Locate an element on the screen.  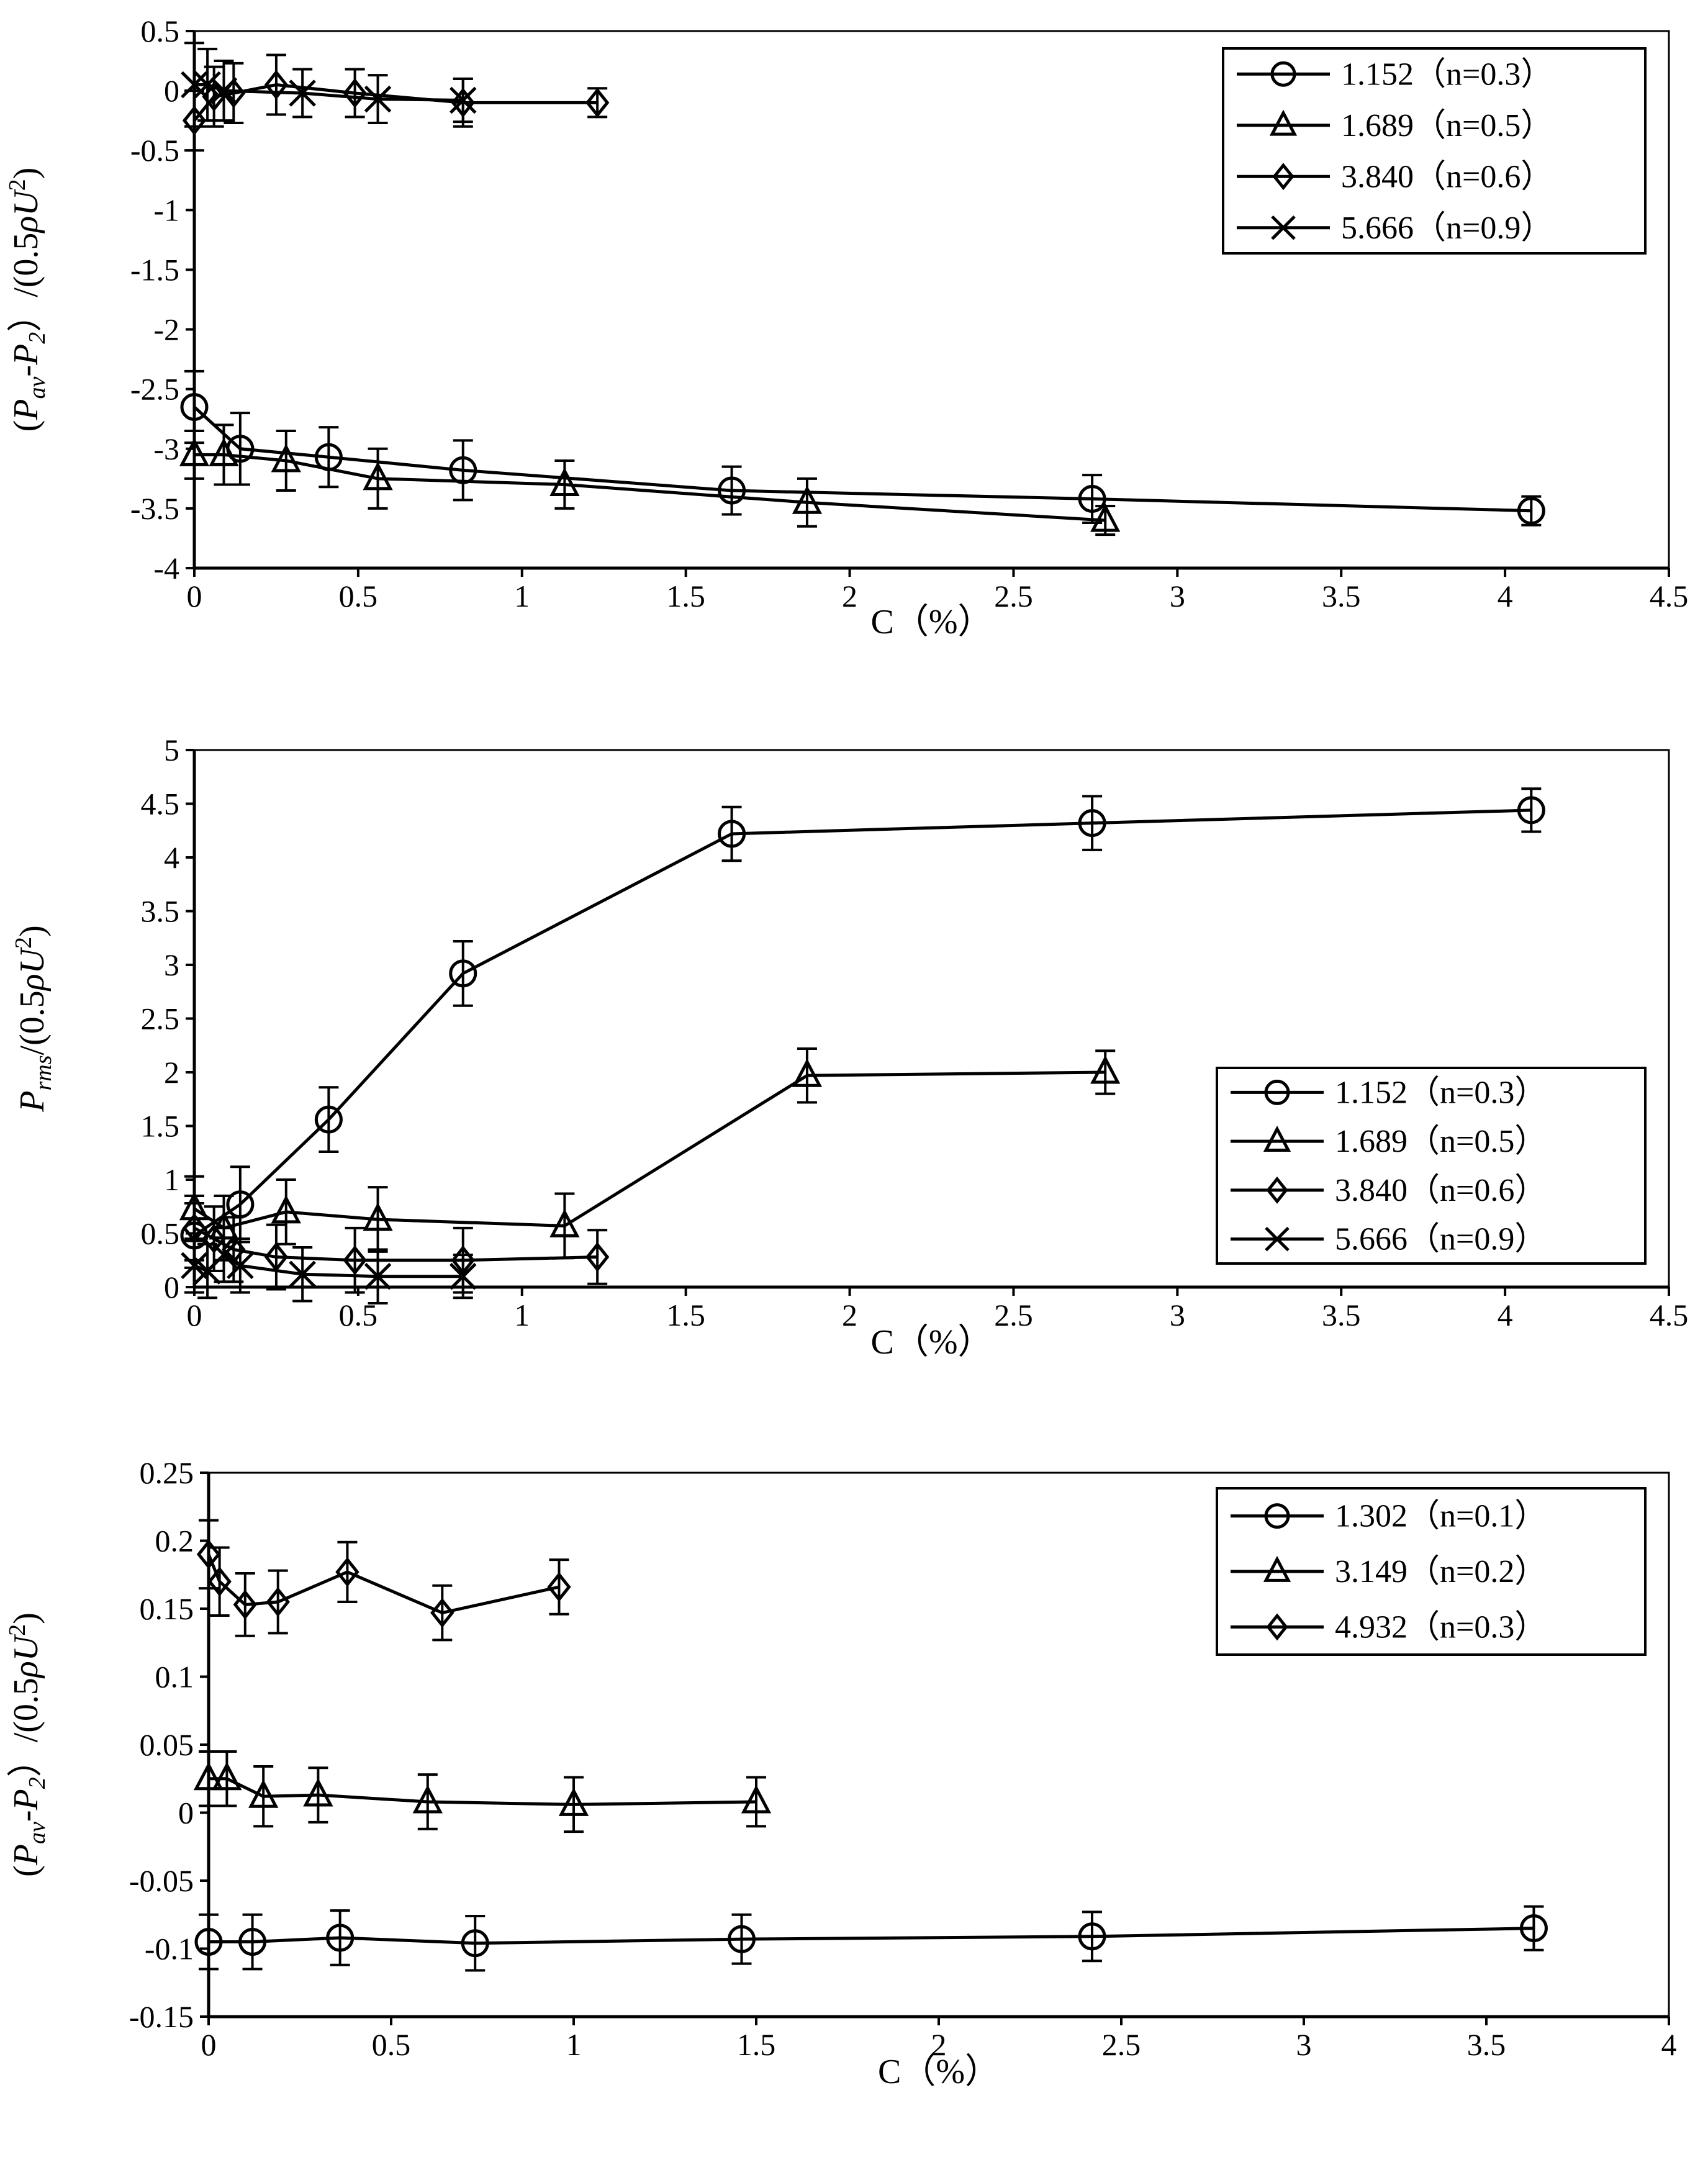
y-tick-label: -3 is located at coordinates (166, 449).